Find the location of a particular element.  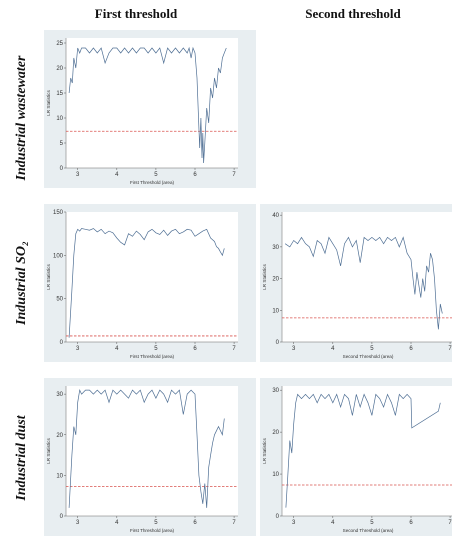

row-label-so2: Industrial SO₂ is located at coordinates (21, 283).